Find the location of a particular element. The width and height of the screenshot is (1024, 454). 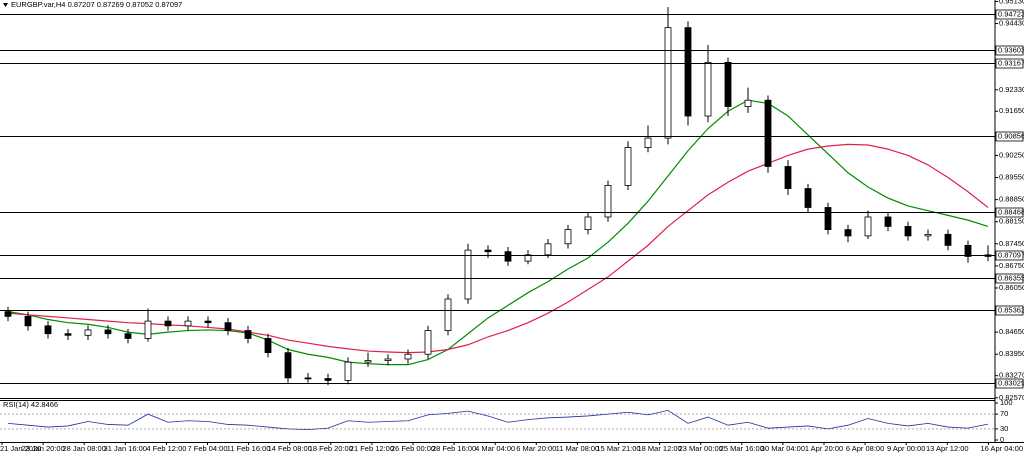

x-tick-label: 9 Apr 00:00 is located at coordinates (906, 448).